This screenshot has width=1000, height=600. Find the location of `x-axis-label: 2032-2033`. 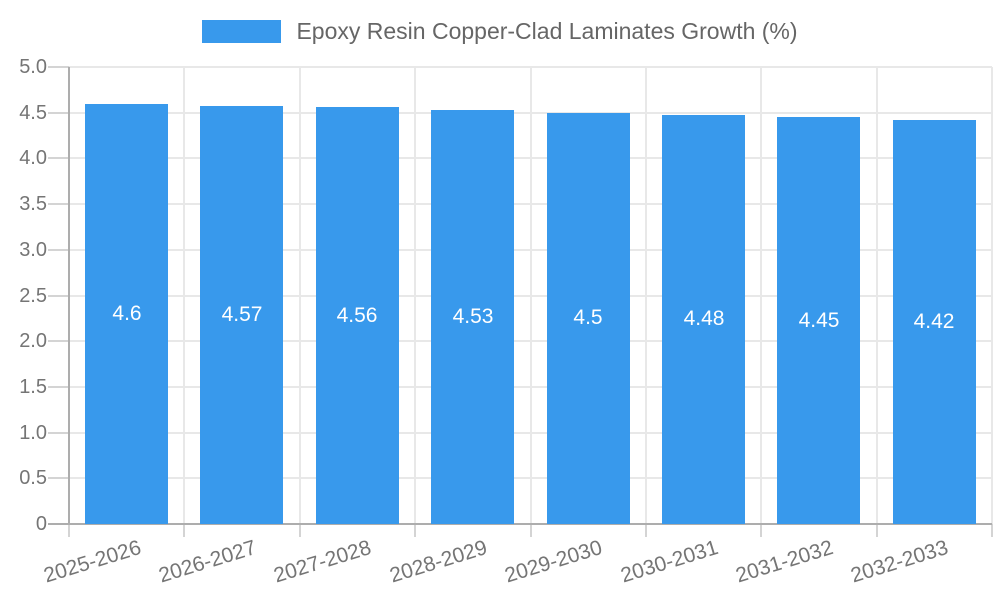

x-axis-label: 2032-2033 is located at coordinates (899, 562).